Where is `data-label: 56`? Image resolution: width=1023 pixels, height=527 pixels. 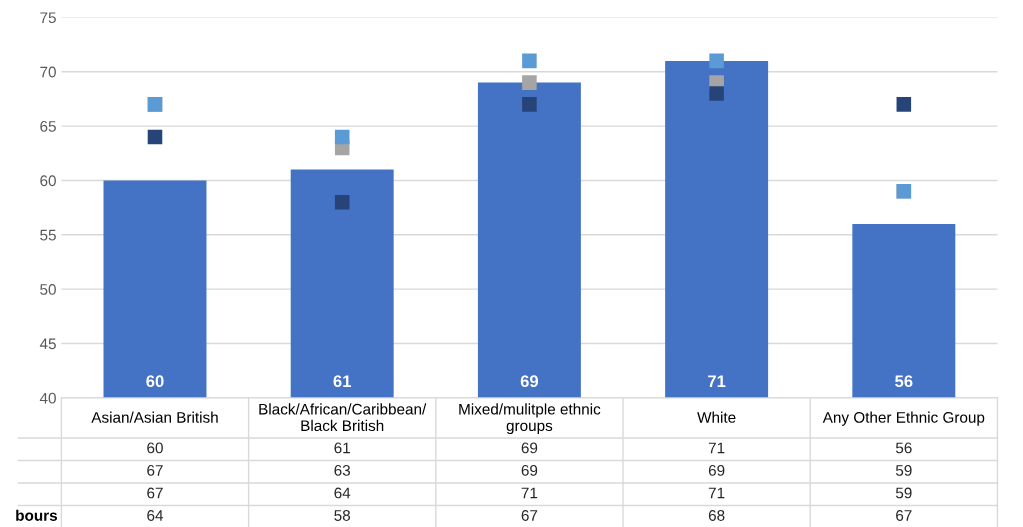
data-label: 56 is located at coordinates (903, 448).